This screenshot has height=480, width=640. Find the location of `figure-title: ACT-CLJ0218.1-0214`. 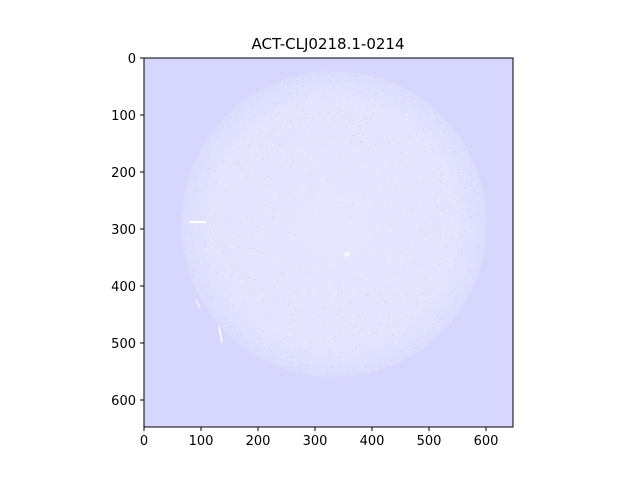

figure-title: ACT-CLJ0218.1-0214 is located at coordinates (328, 44).